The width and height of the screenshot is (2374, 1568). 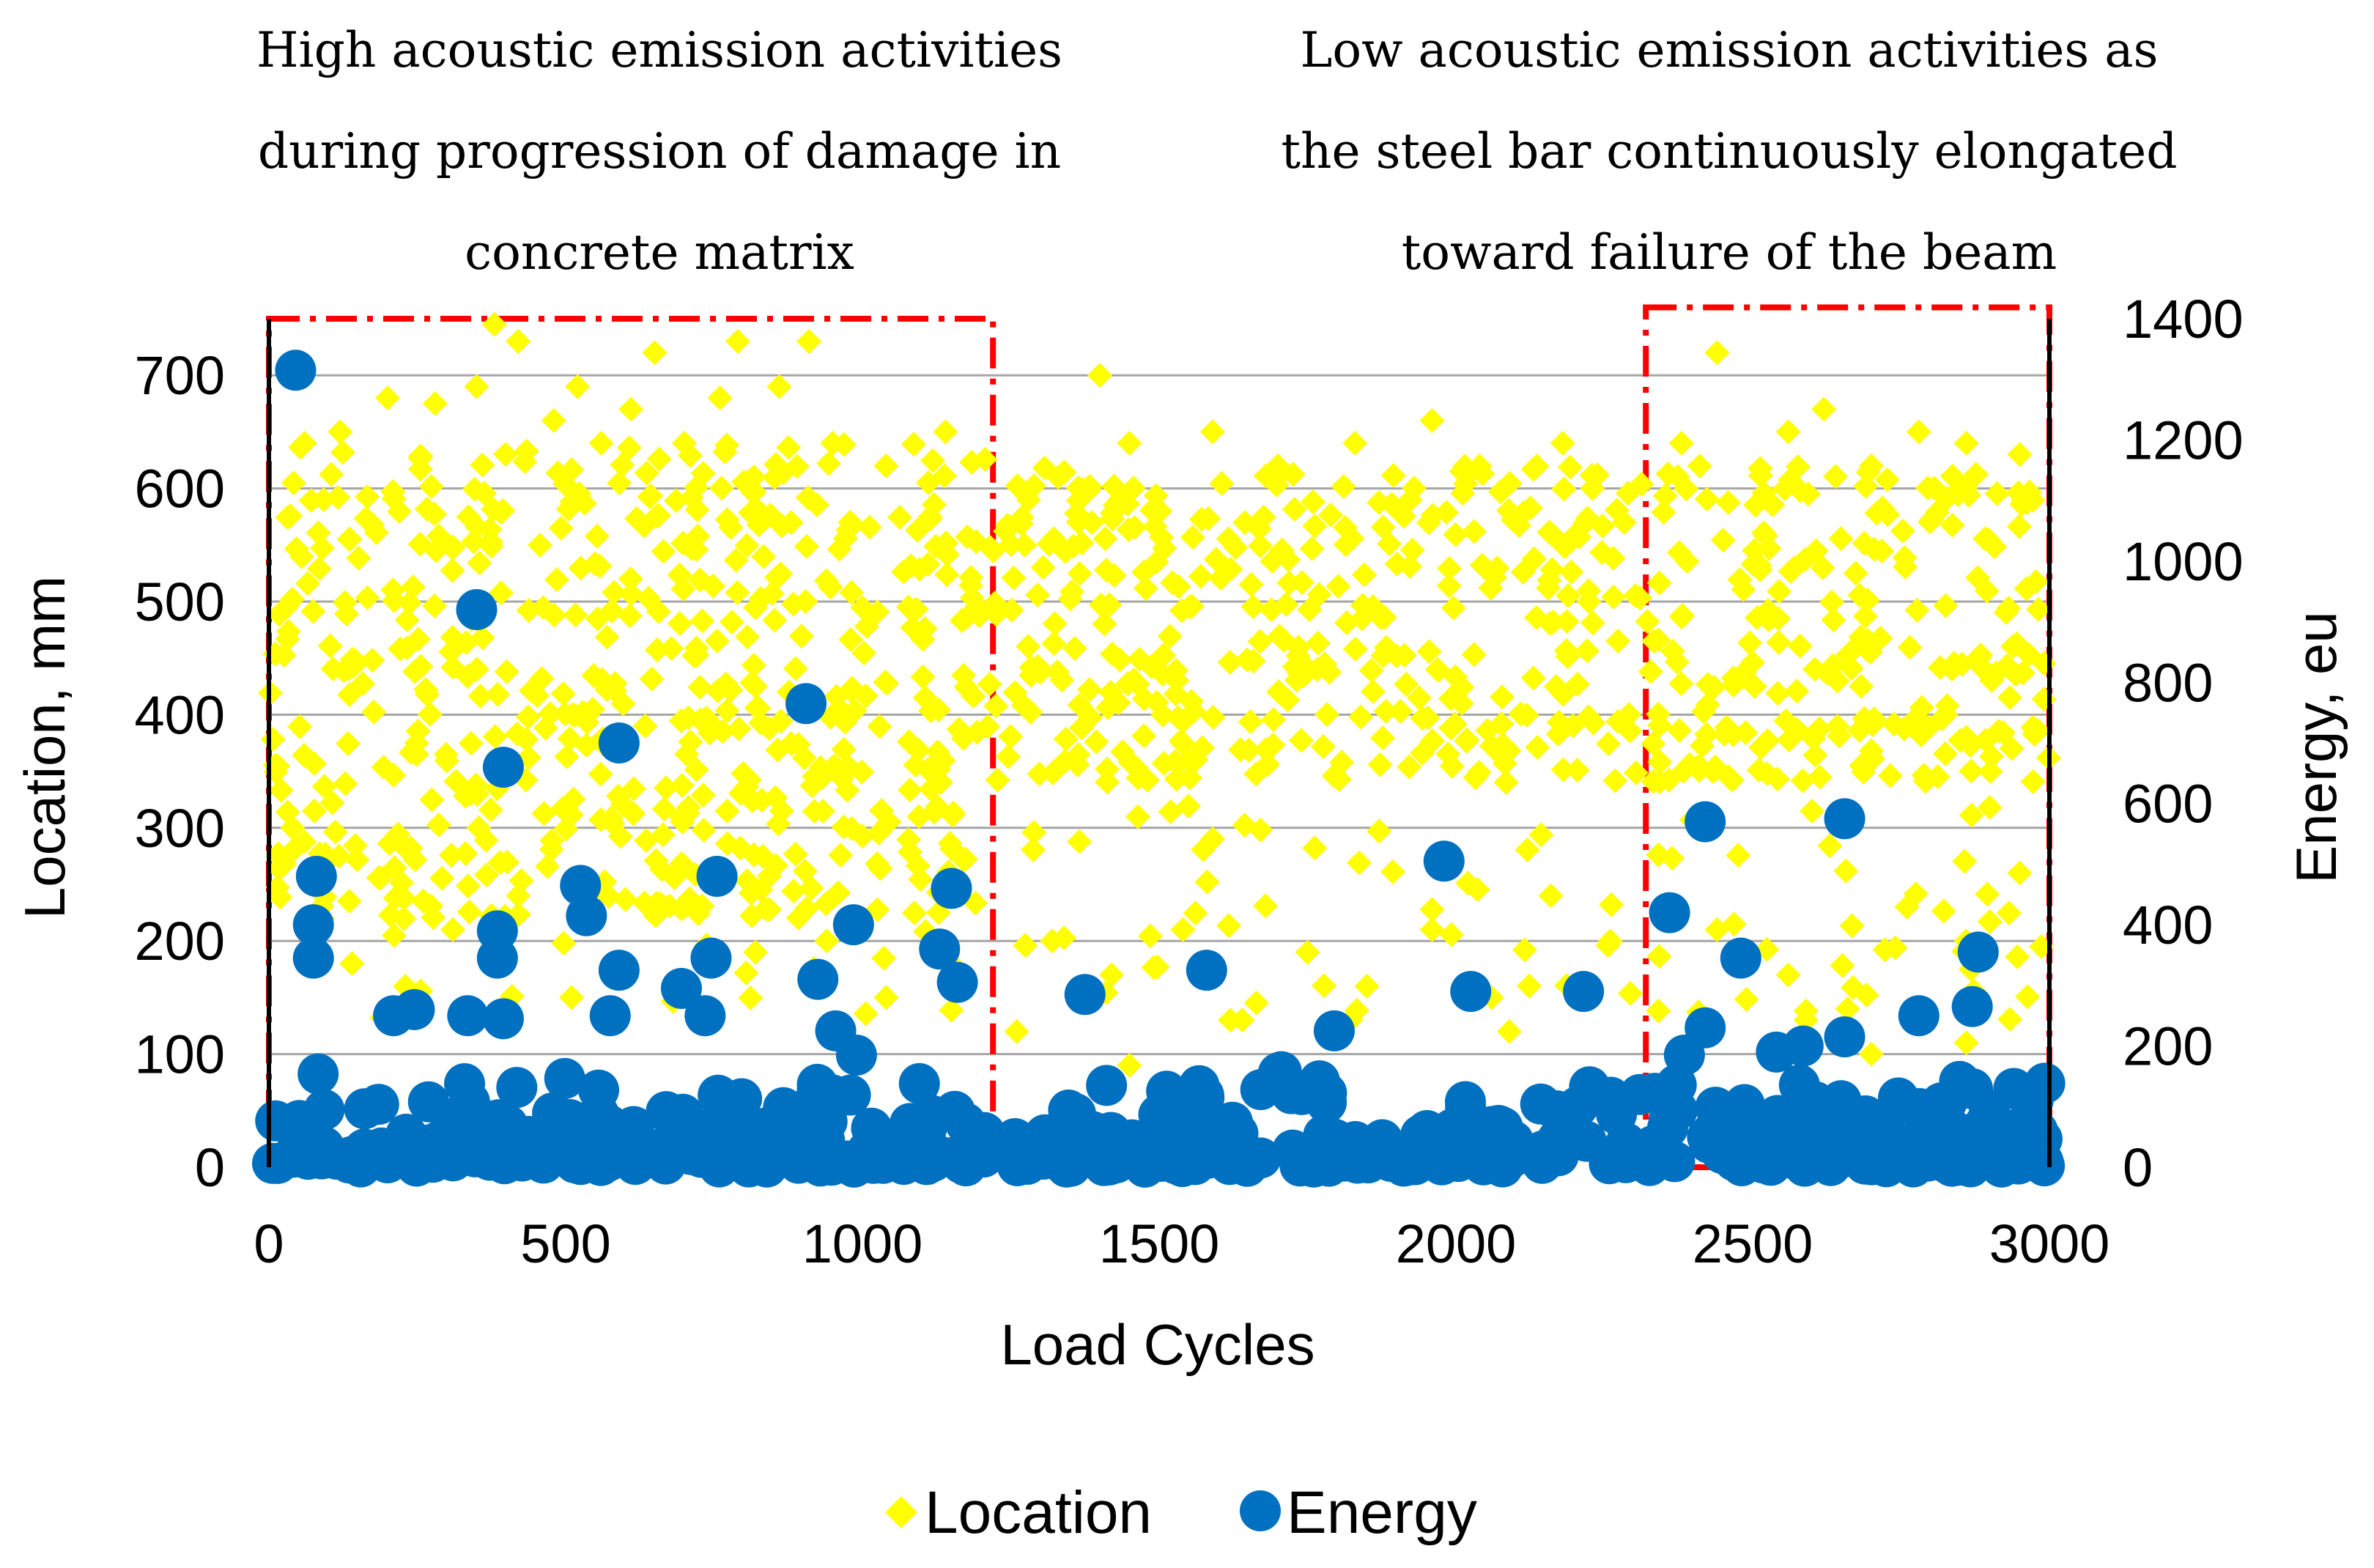 What do you see at coordinates (1847, 737) in the screenshot?
I see `highlight-region-box` at bounding box center [1847, 737].